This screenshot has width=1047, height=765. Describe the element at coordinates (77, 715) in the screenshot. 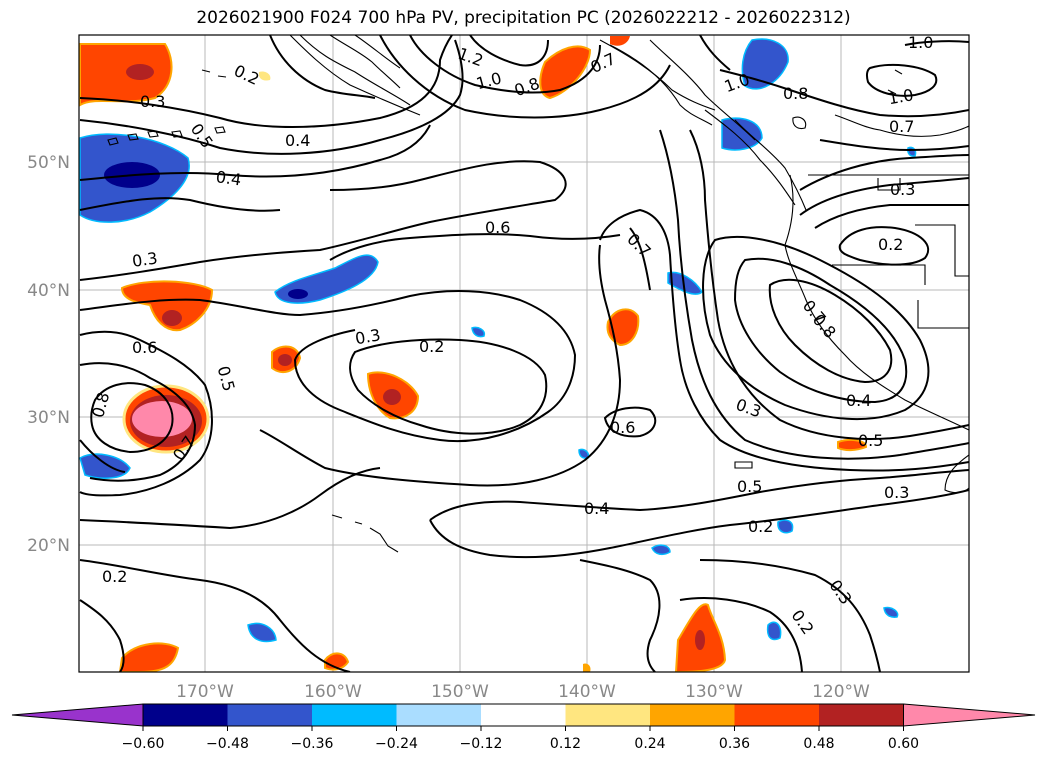

I see `colorbar-extend-min` at that location.